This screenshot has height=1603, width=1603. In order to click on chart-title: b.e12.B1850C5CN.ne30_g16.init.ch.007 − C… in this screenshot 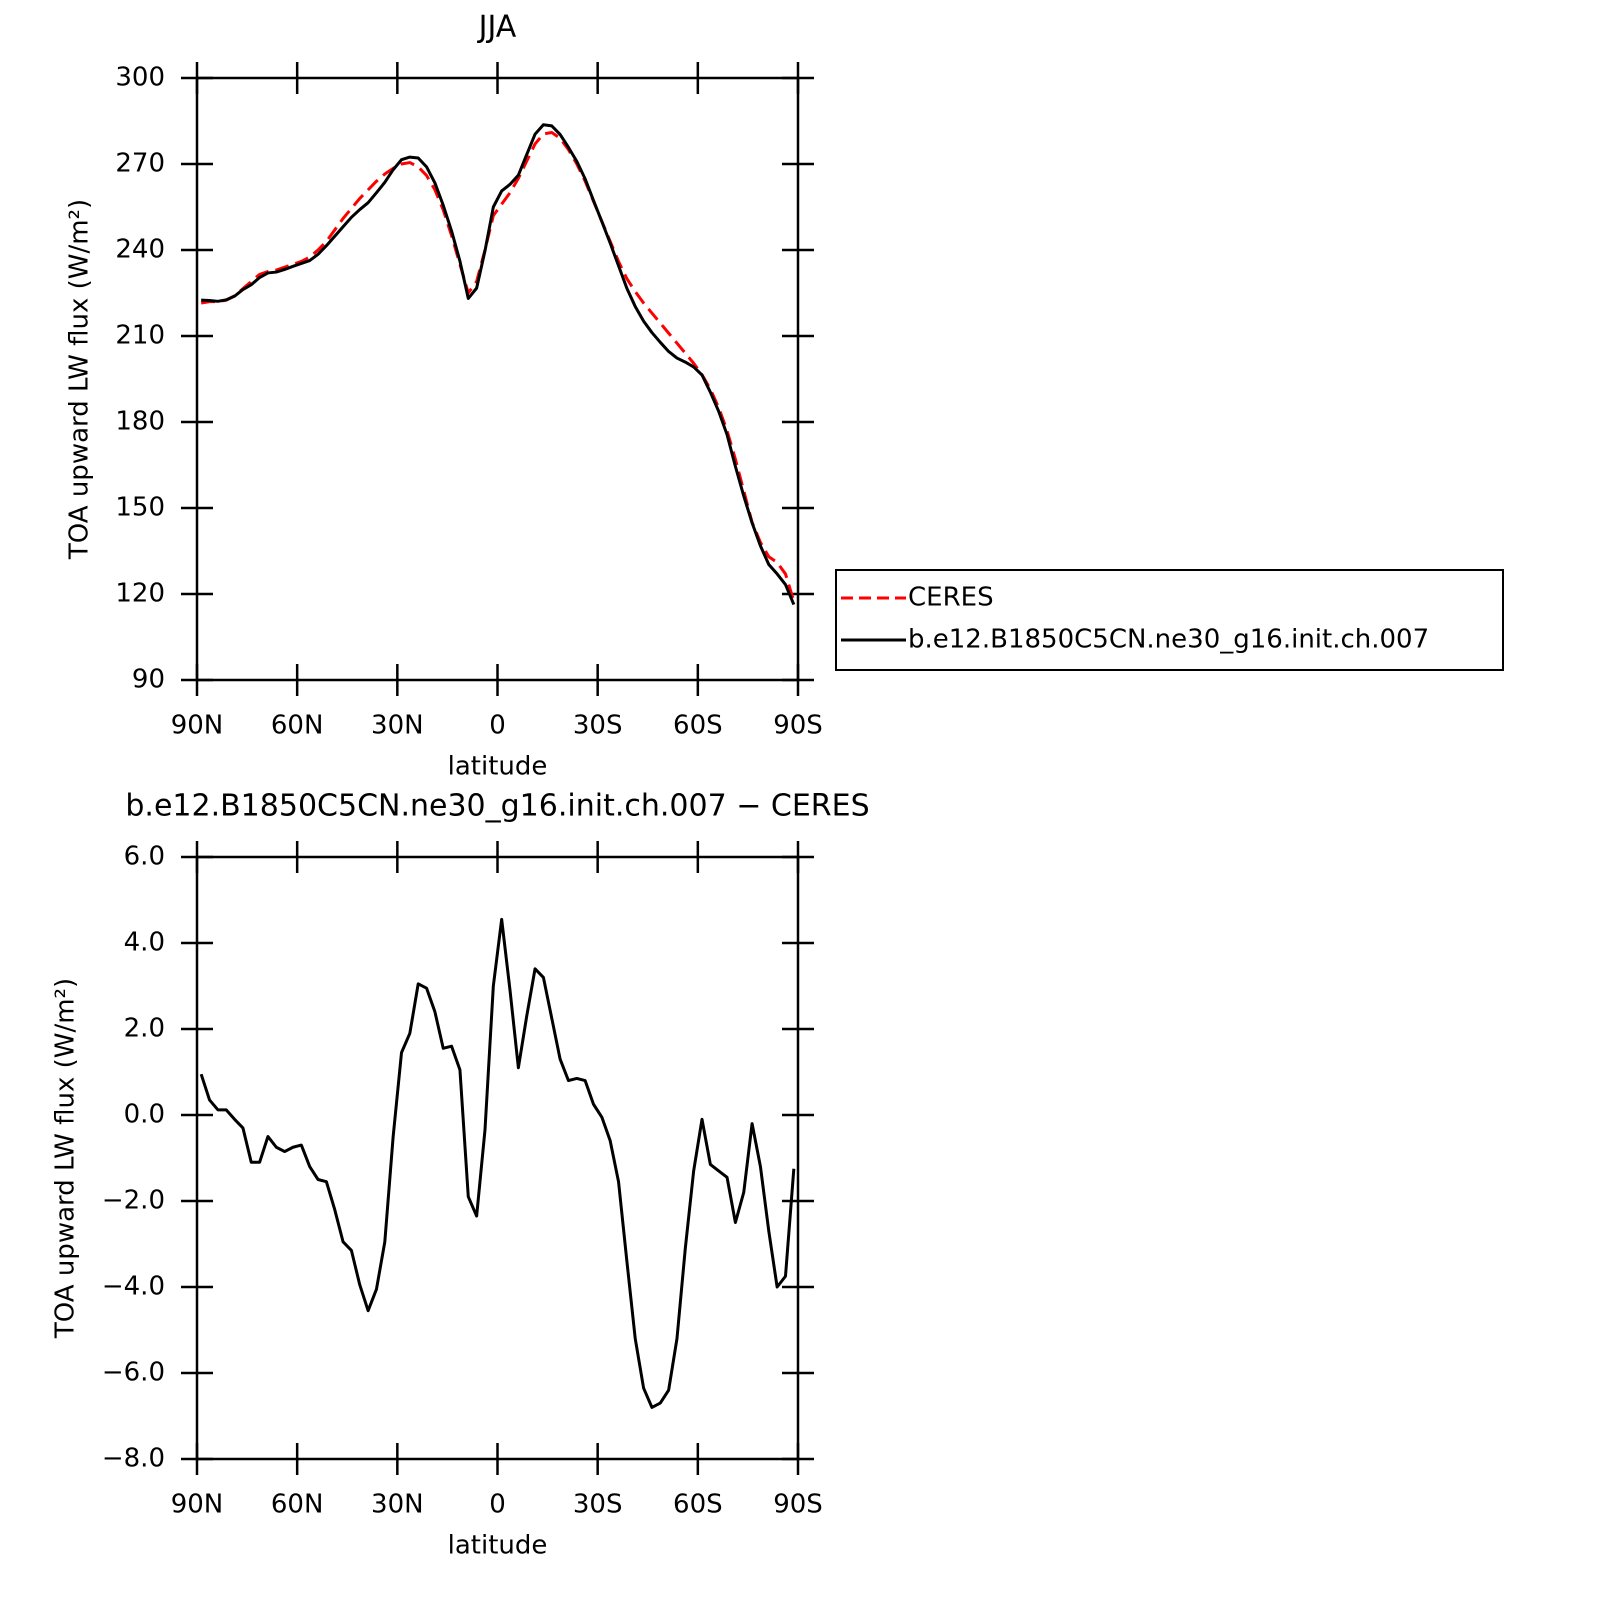, I will do `click(497, 806)`.